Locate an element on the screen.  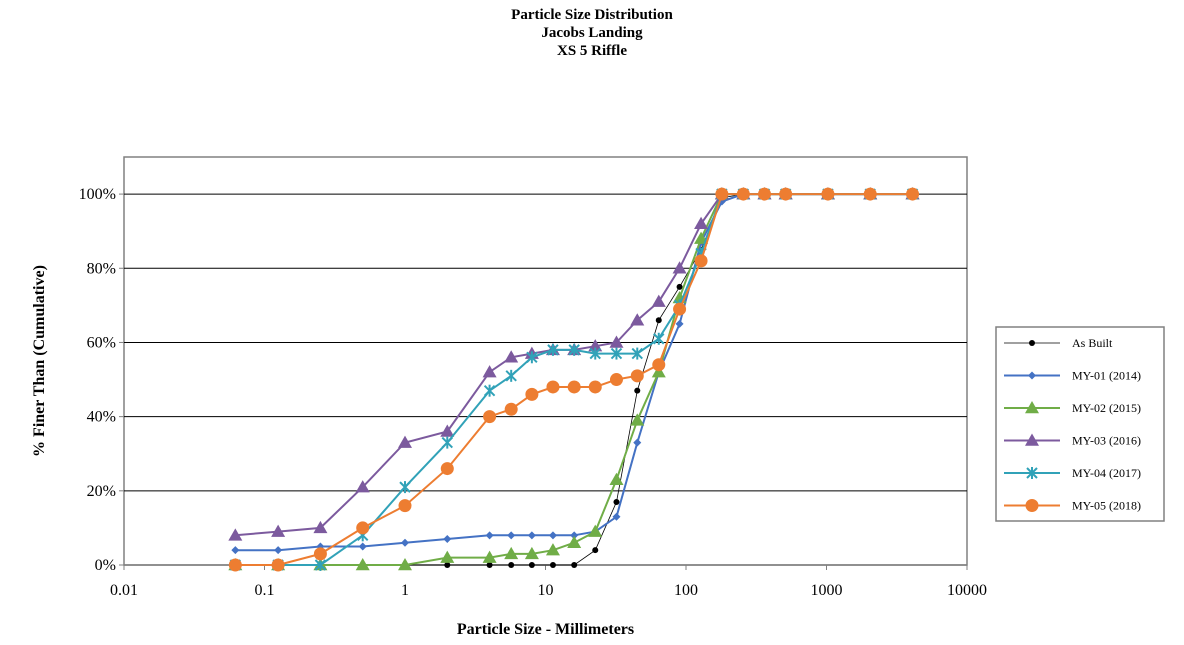
legend-box is located at coordinates (1080, 424).